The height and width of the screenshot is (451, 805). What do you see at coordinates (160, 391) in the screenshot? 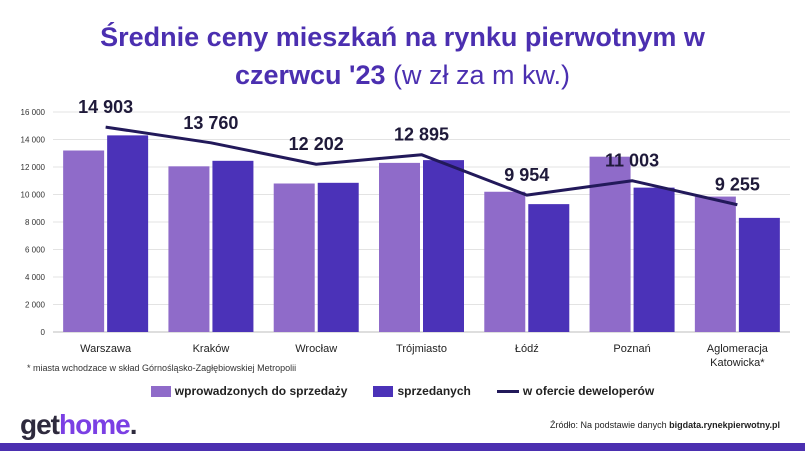
I see `legend-swatch-introduced` at bounding box center [160, 391].